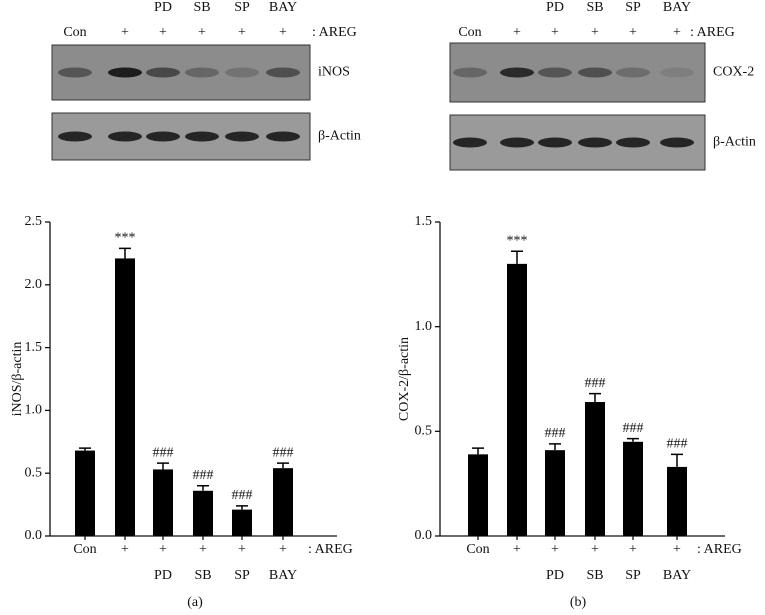 This screenshot has width=765, height=615. What do you see at coordinates (34, 284) in the screenshot?
I see `y-tick-label: 2.0` at bounding box center [34, 284].